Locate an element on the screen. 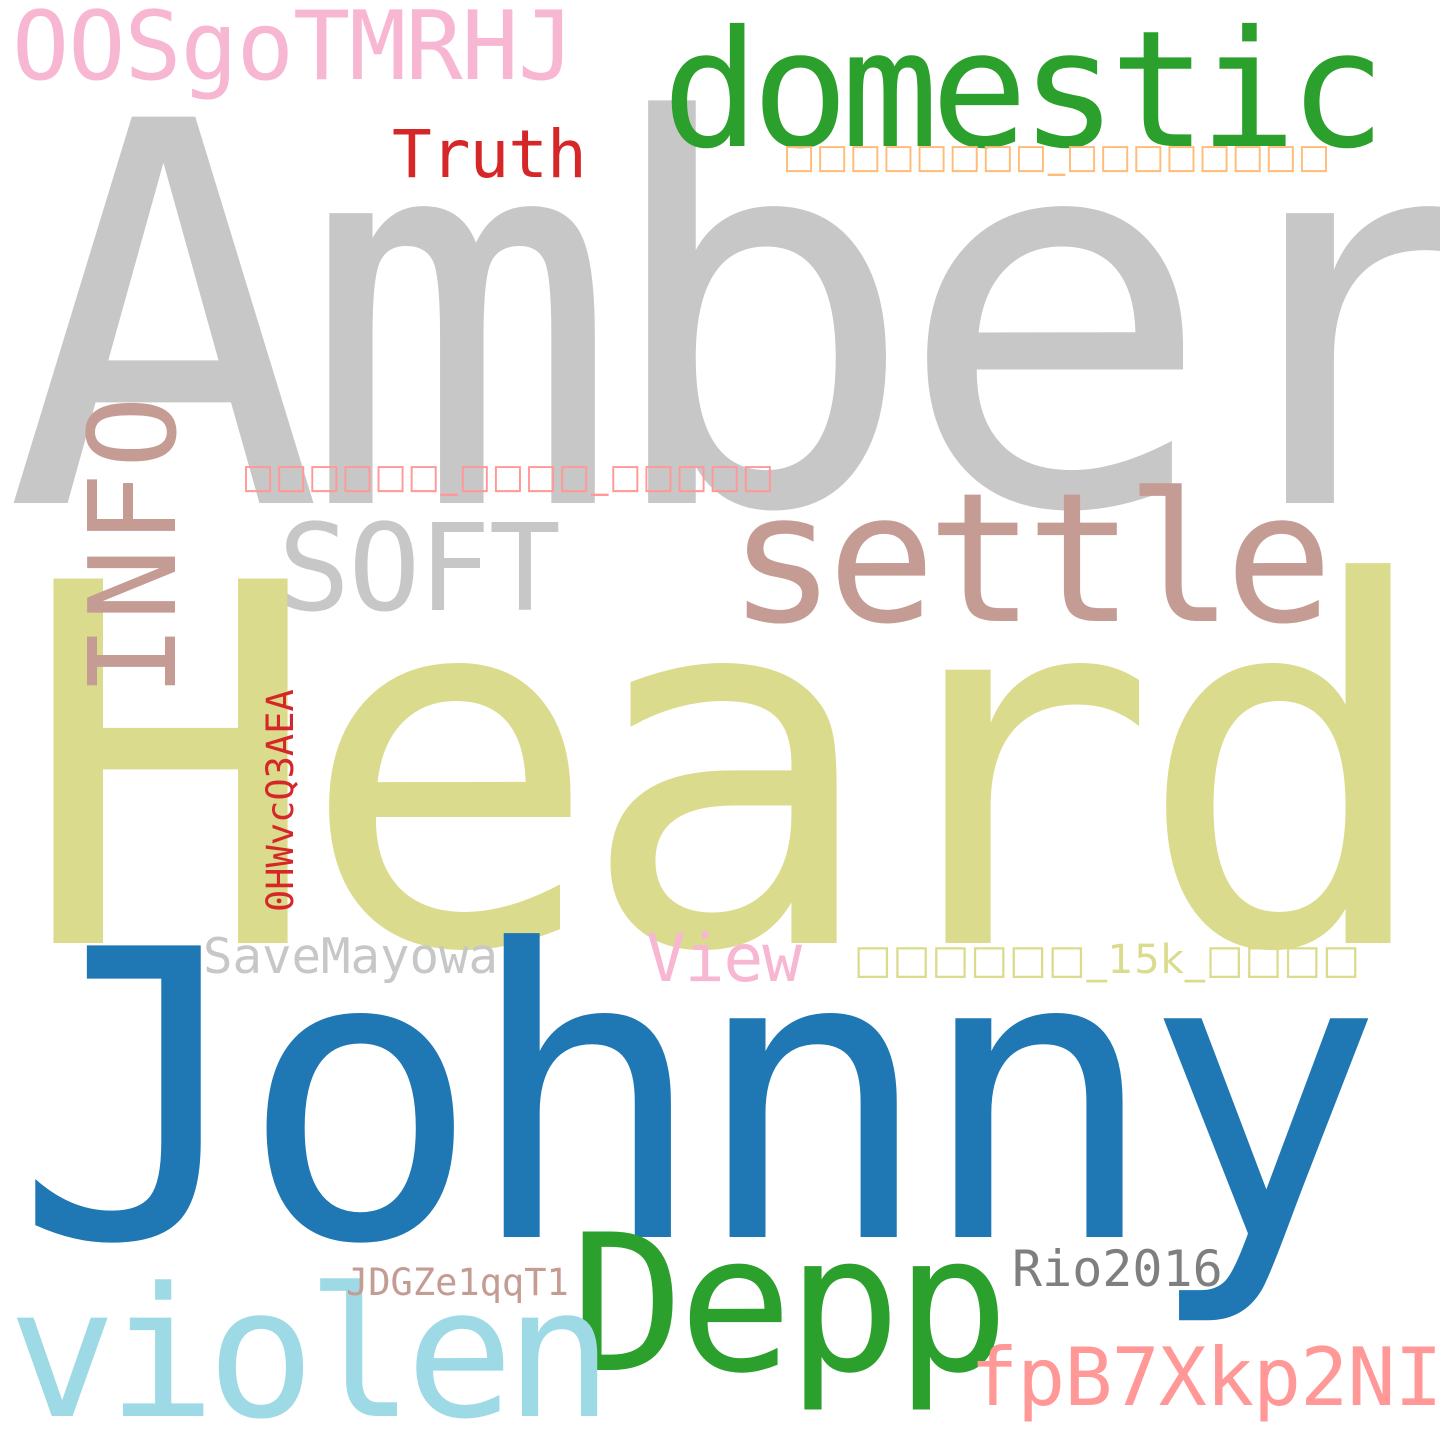  word-violen: violen is located at coordinates (310, 1345).